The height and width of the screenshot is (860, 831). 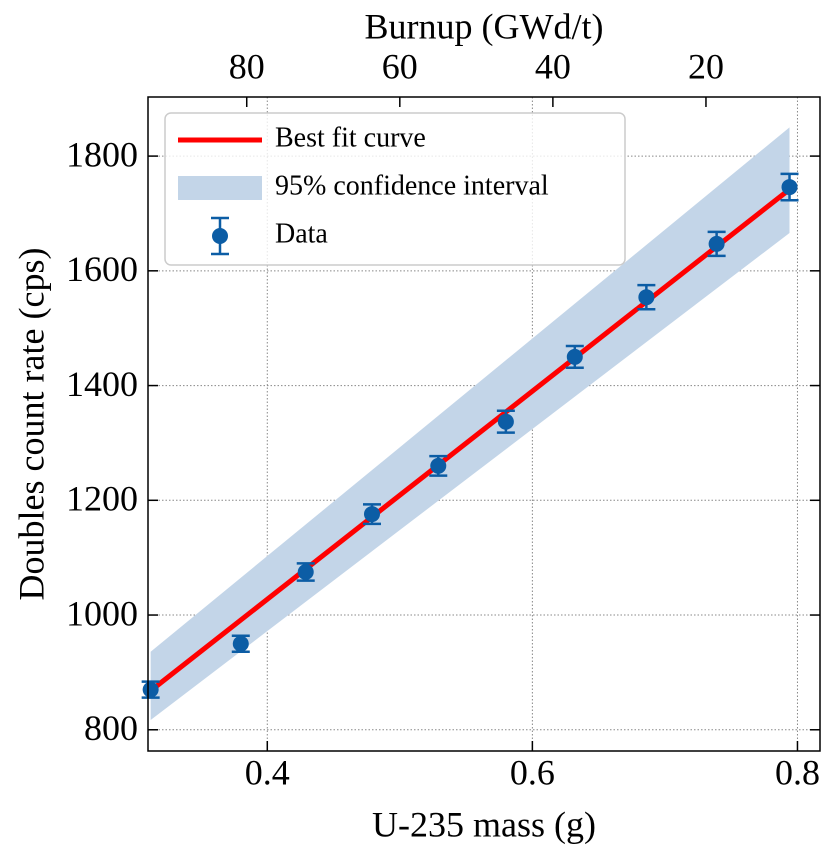 I want to click on legend-label: Best fit curve, so click(x=350, y=137).